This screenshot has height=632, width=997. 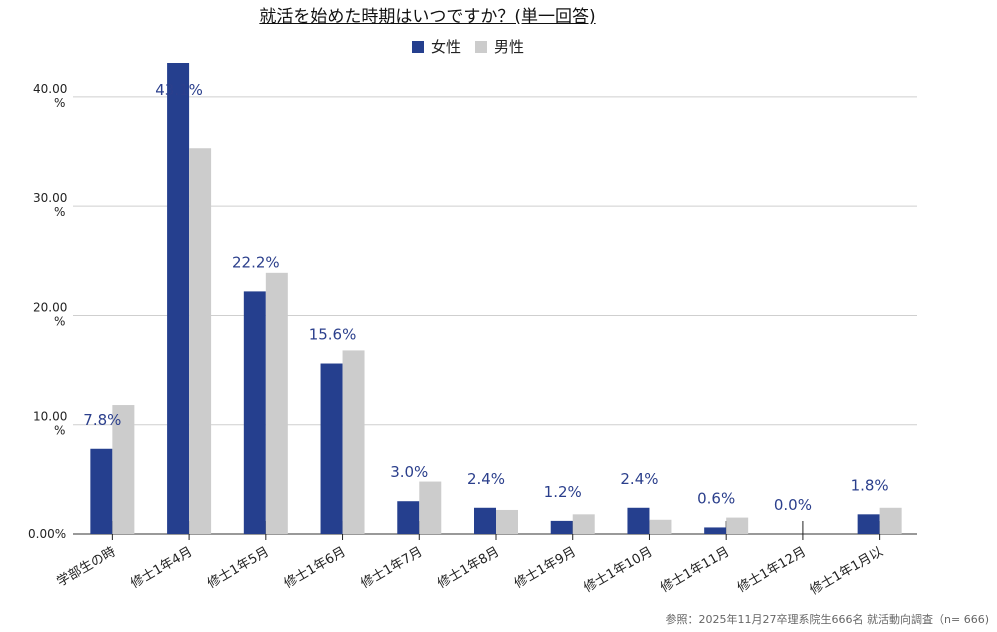 I want to click on data-label: 15.6%, so click(x=333, y=335).